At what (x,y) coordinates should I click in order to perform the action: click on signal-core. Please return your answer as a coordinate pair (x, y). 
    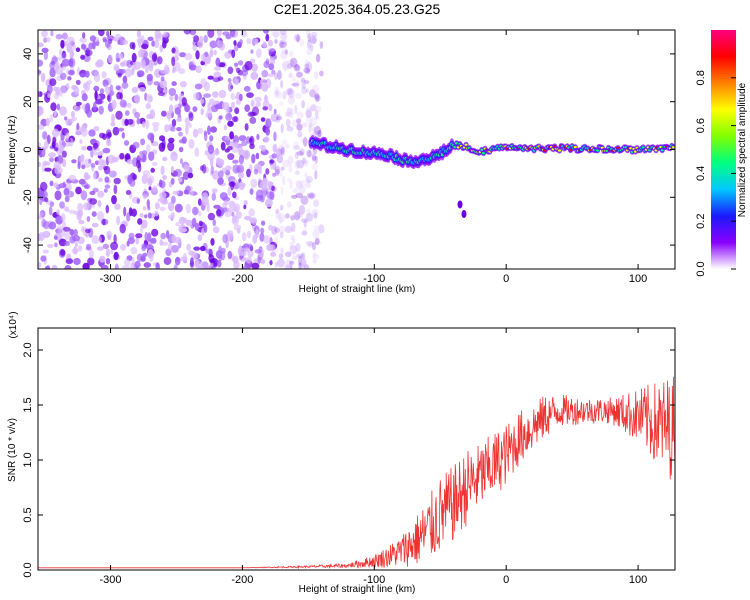
    Looking at the image, I should click on (559, 150).